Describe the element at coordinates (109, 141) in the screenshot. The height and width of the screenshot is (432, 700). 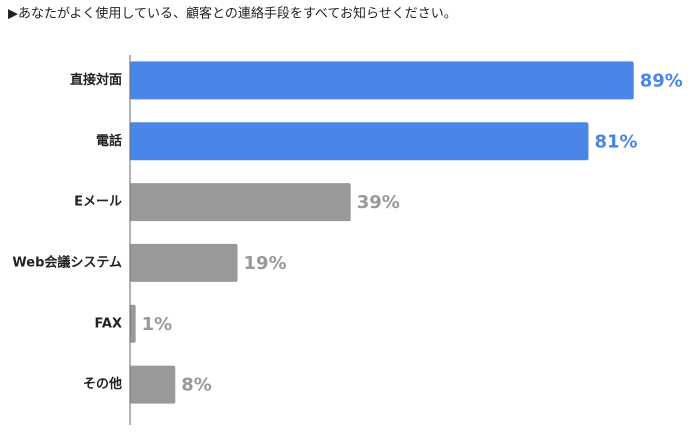
I see `y-tick-label: 電話` at that location.